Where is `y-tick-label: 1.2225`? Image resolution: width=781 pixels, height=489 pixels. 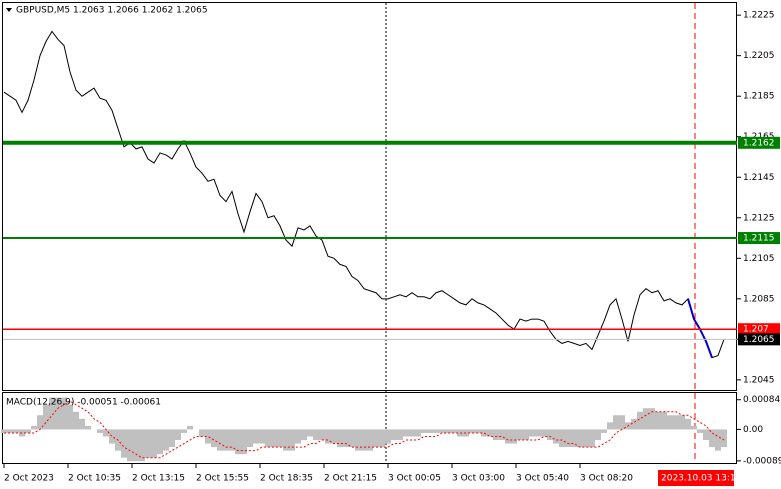
y-tick-label: 1.2225 is located at coordinates (759, 16).